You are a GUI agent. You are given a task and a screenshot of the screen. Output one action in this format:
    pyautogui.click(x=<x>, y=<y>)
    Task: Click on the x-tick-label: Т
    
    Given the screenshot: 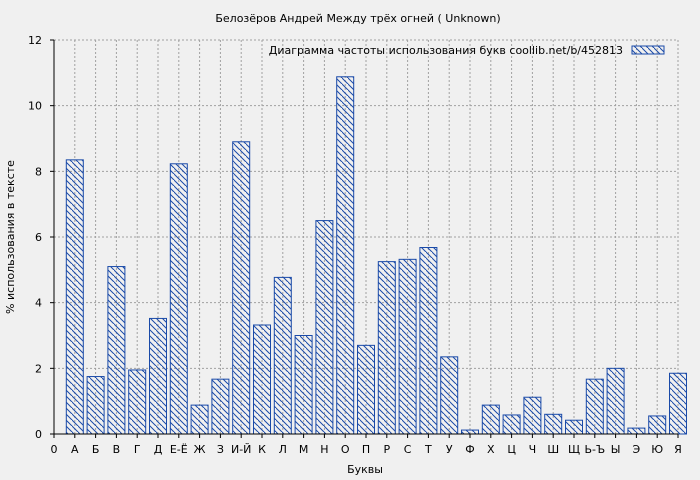 What is the action you would take?
    pyautogui.click(x=428, y=449)
    